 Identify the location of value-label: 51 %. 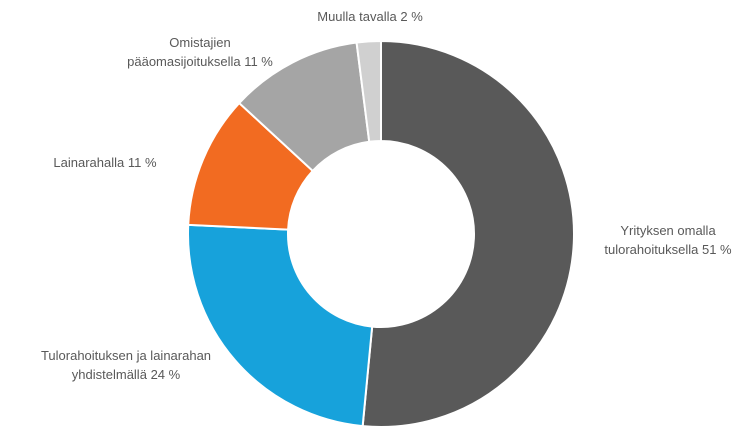
(716, 249).